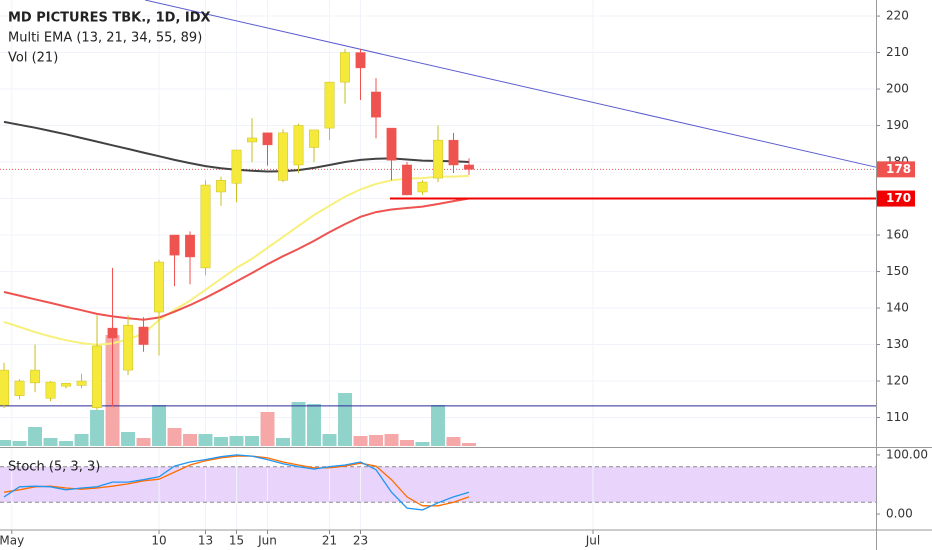 This screenshot has height=550, width=932. I want to click on stoch-k, so click(236, 482).